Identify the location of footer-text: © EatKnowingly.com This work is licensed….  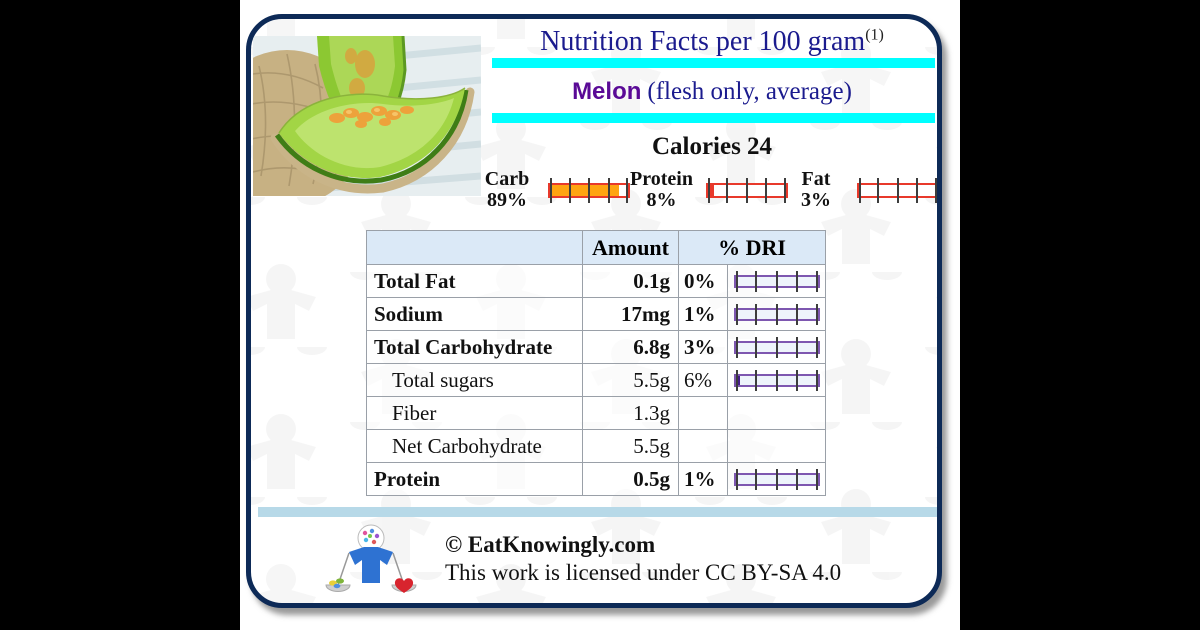
(643, 559).